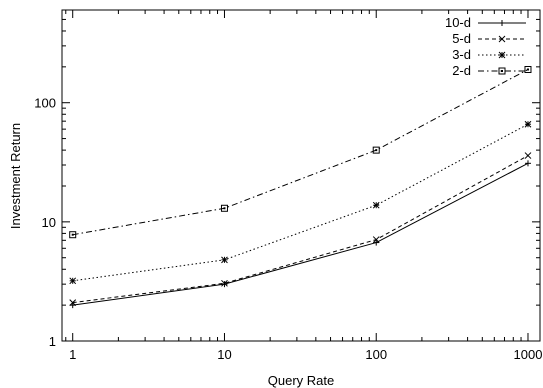 The width and height of the screenshot is (543, 388). I want to click on y-tick-label: 10, so click(49, 222).